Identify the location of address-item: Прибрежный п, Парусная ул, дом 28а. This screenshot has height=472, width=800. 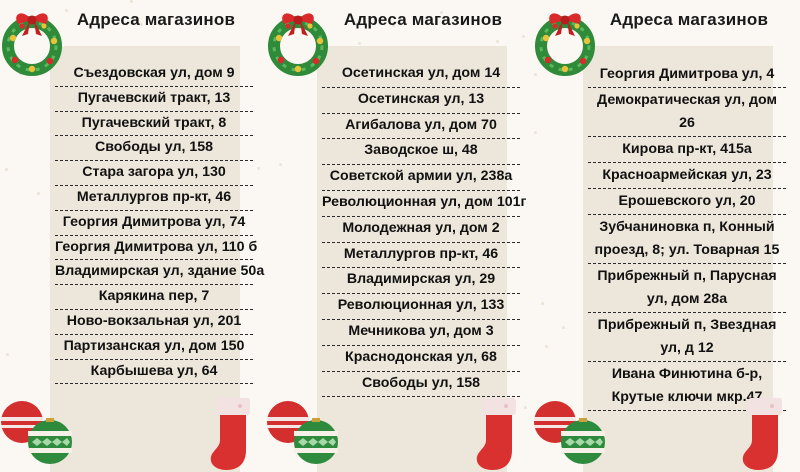
(687, 288).